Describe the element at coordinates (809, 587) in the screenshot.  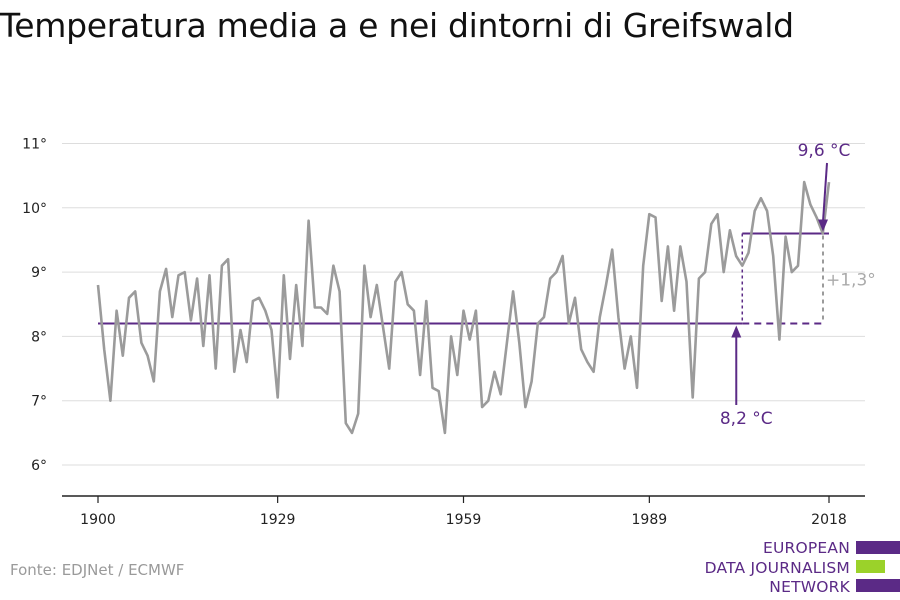
I see `logo-line-3: NETWORK` at that location.